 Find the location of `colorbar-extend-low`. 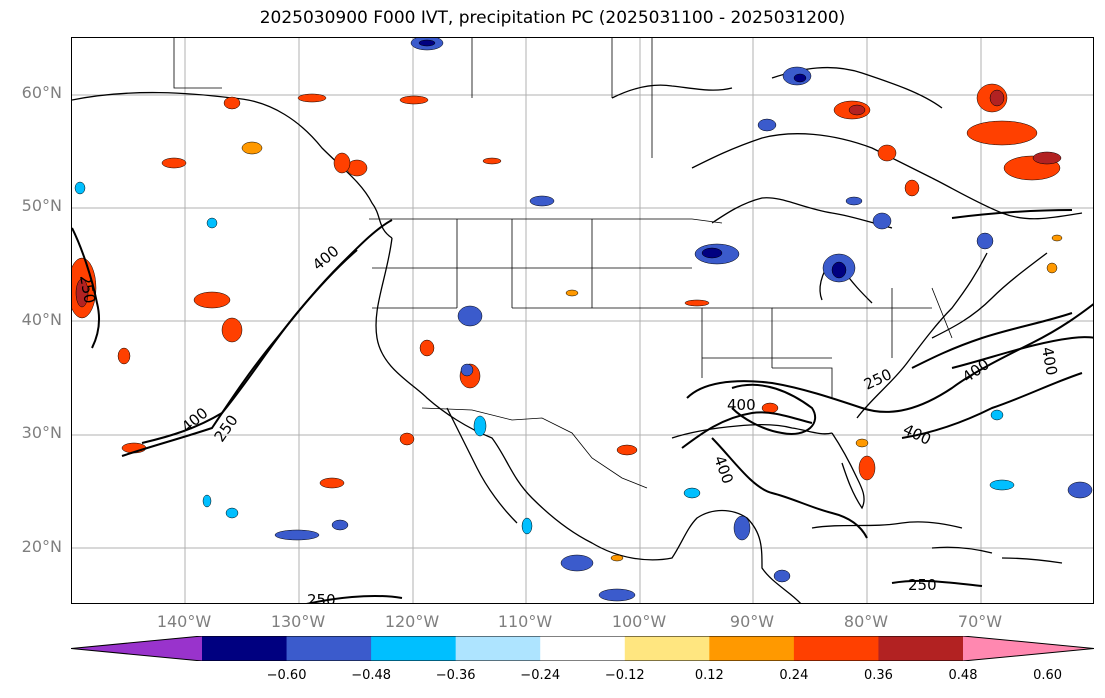

colorbar-extend-low is located at coordinates (136, 648).